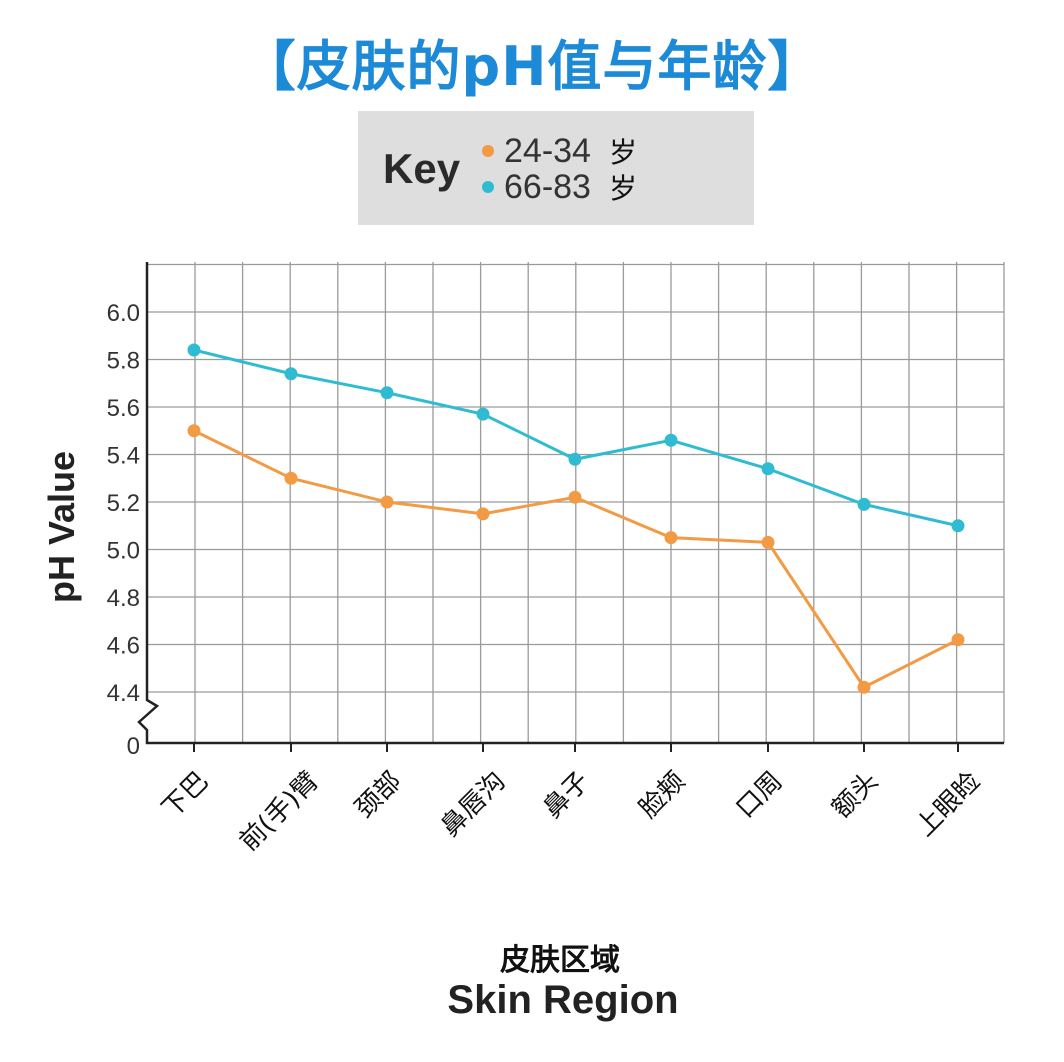 The image size is (1064, 1062). Describe the element at coordinates (123, 503) in the screenshot. I see `svg-text: 5.2` at that location.